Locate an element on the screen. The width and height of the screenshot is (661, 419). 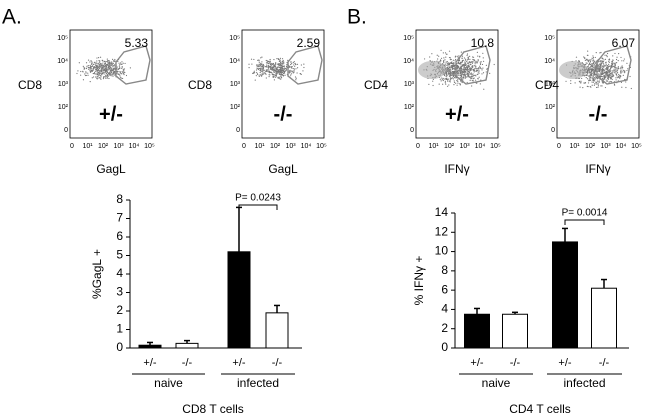
gate is located at coordinates (614, 65).